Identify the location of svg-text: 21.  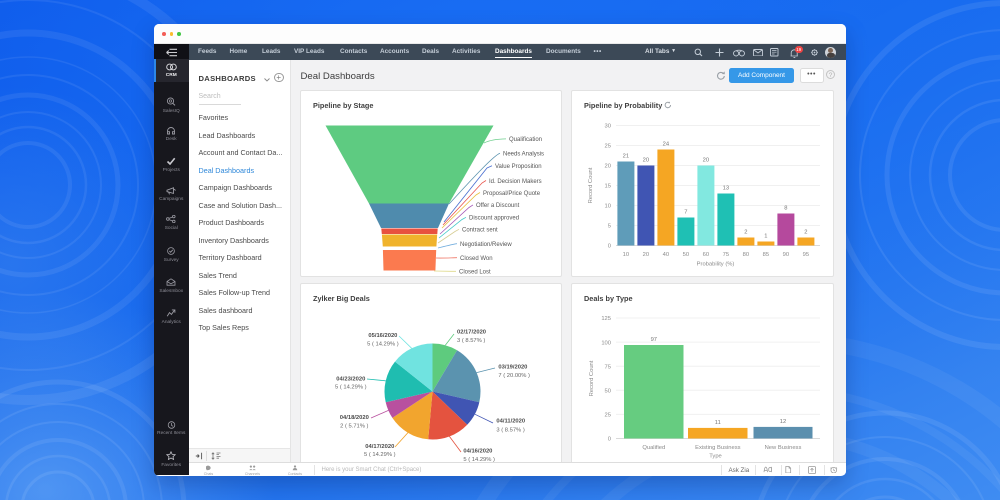
(625, 156).